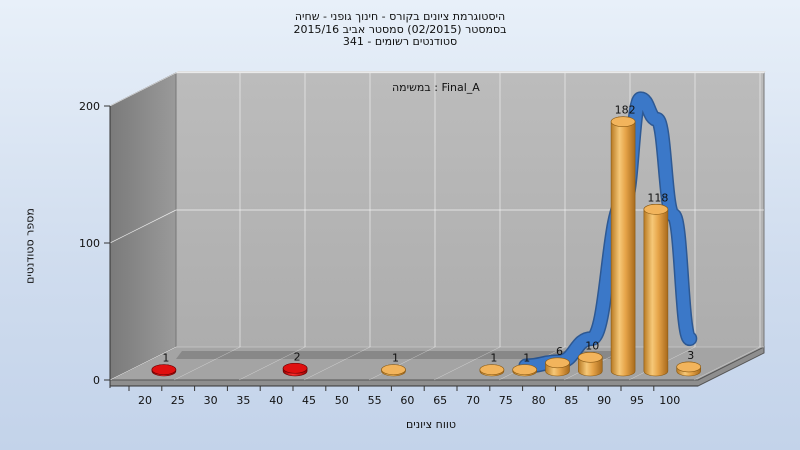  What do you see at coordinates (145, 400) in the screenshot?
I see `x-tick-label: 20` at bounding box center [145, 400].